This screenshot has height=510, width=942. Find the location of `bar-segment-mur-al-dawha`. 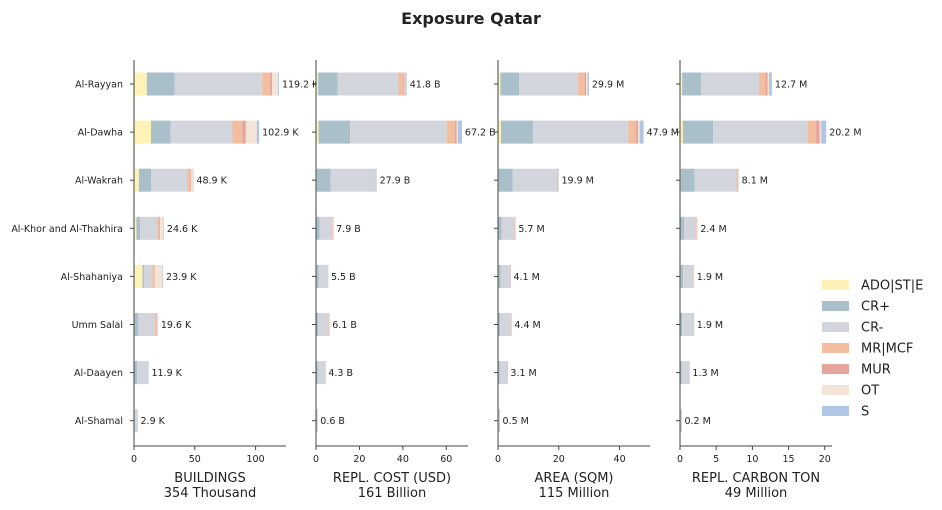

bar-segment-mur-al-dawha is located at coordinates (818, 132).